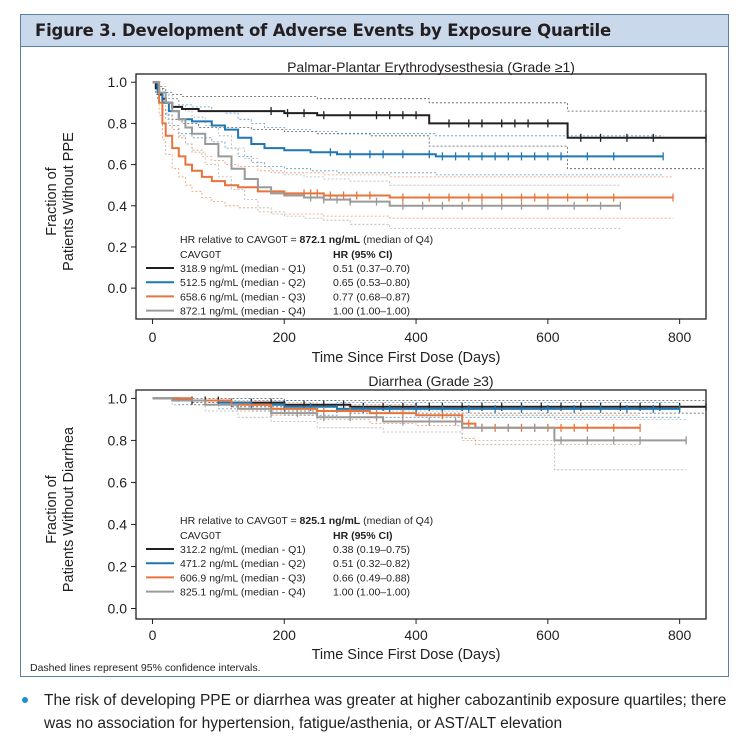 The width and height of the screenshot is (756, 741). What do you see at coordinates (371, 550) in the screenshot?
I see `legend-hr-Q1: 0.38 (0.19–0.75)` at bounding box center [371, 550].